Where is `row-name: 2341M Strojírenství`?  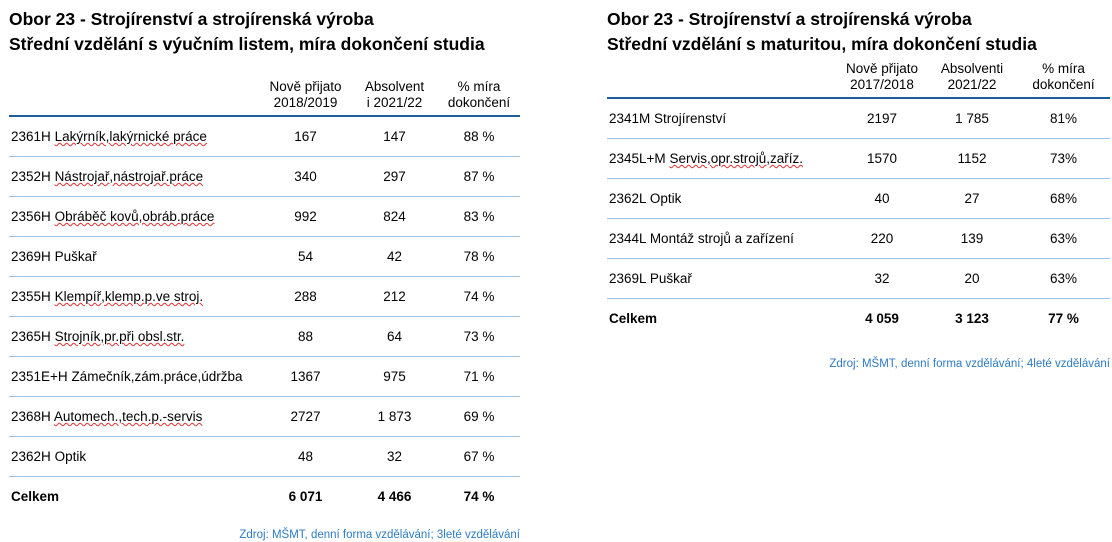
row-name: 2341M Strojírenství is located at coordinates (722, 118).